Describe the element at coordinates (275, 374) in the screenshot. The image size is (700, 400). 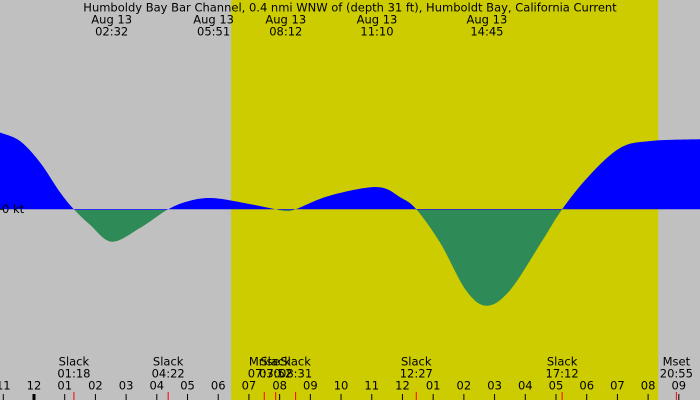
I see `event-time: 07:52` at that location.